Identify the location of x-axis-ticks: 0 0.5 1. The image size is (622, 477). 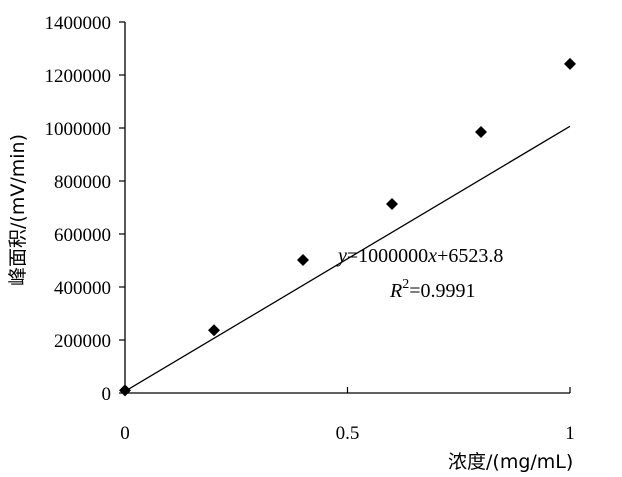
(347, 415).